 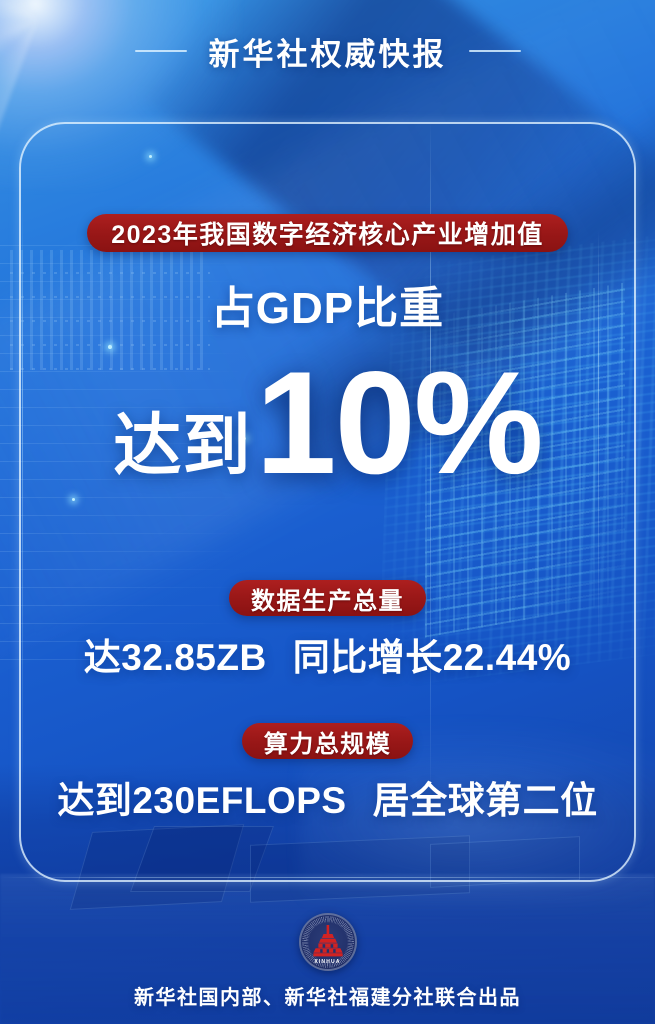 I want to click on stat-value-secondary: 居全球第二位, so click(x=485, y=800).